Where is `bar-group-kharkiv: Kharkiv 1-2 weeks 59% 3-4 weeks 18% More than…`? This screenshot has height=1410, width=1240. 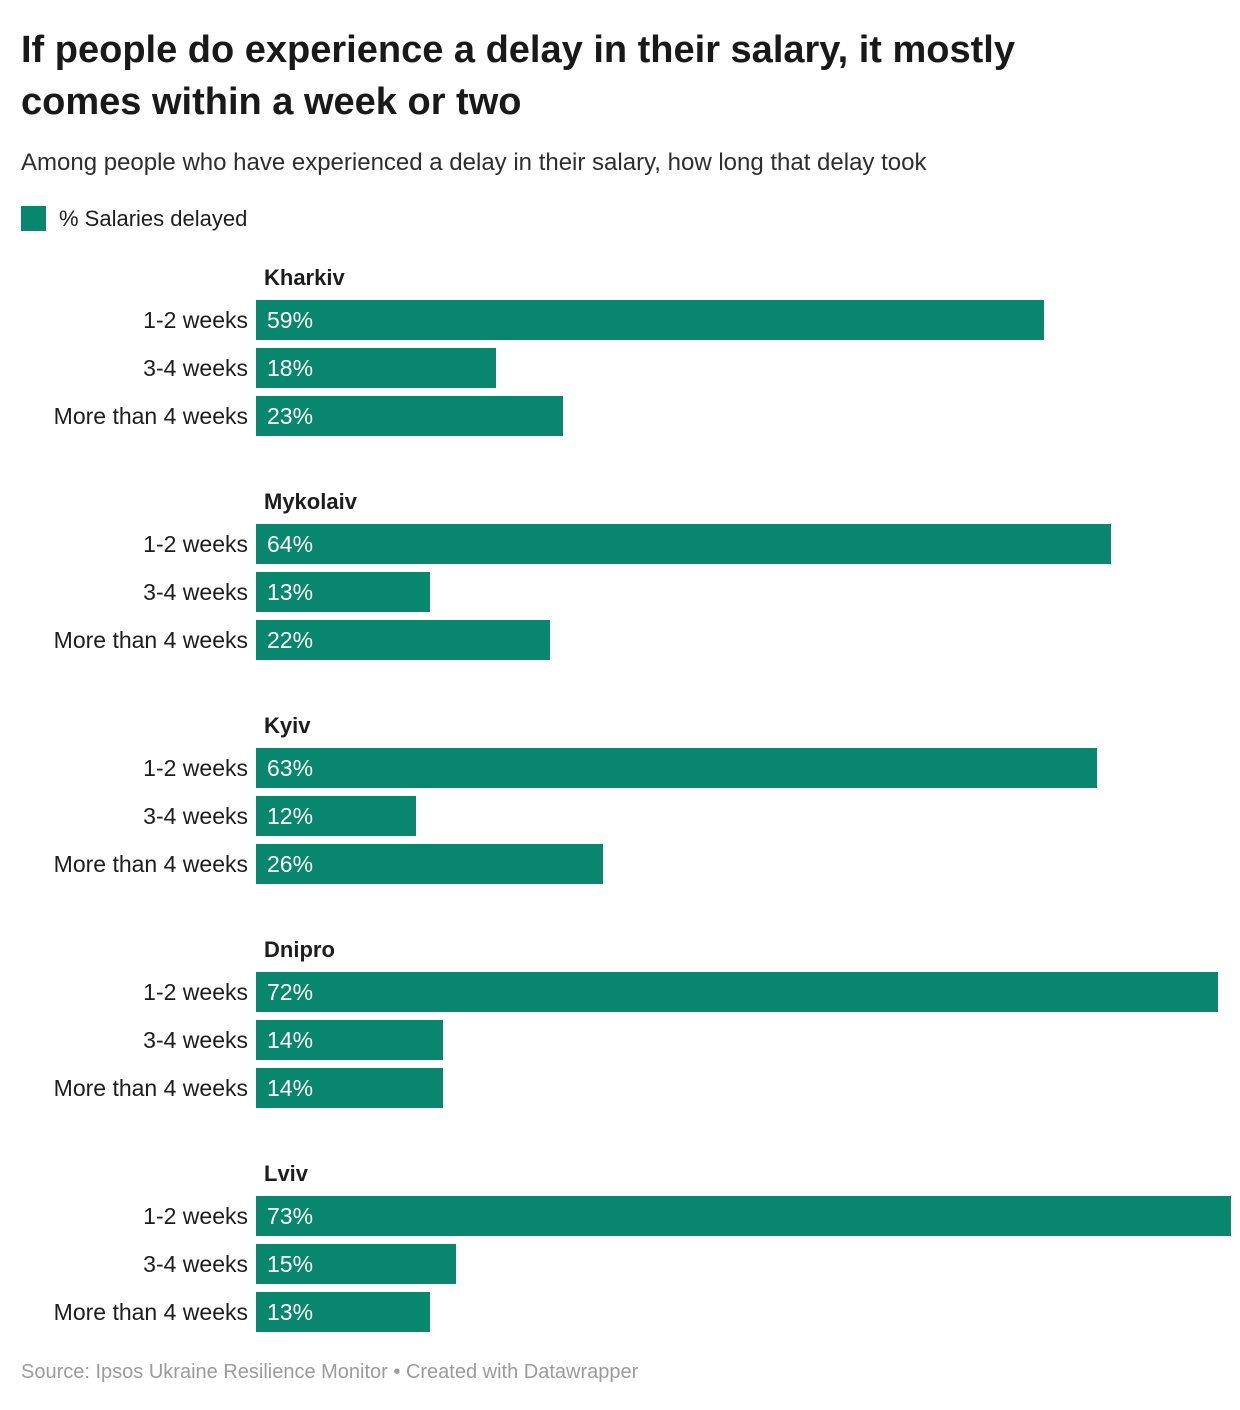 bar-group-kharkiv: Kharkiv 1-2 weeks 59% 3-4 weeks 18% More than… is located at coordinates (619, 350).